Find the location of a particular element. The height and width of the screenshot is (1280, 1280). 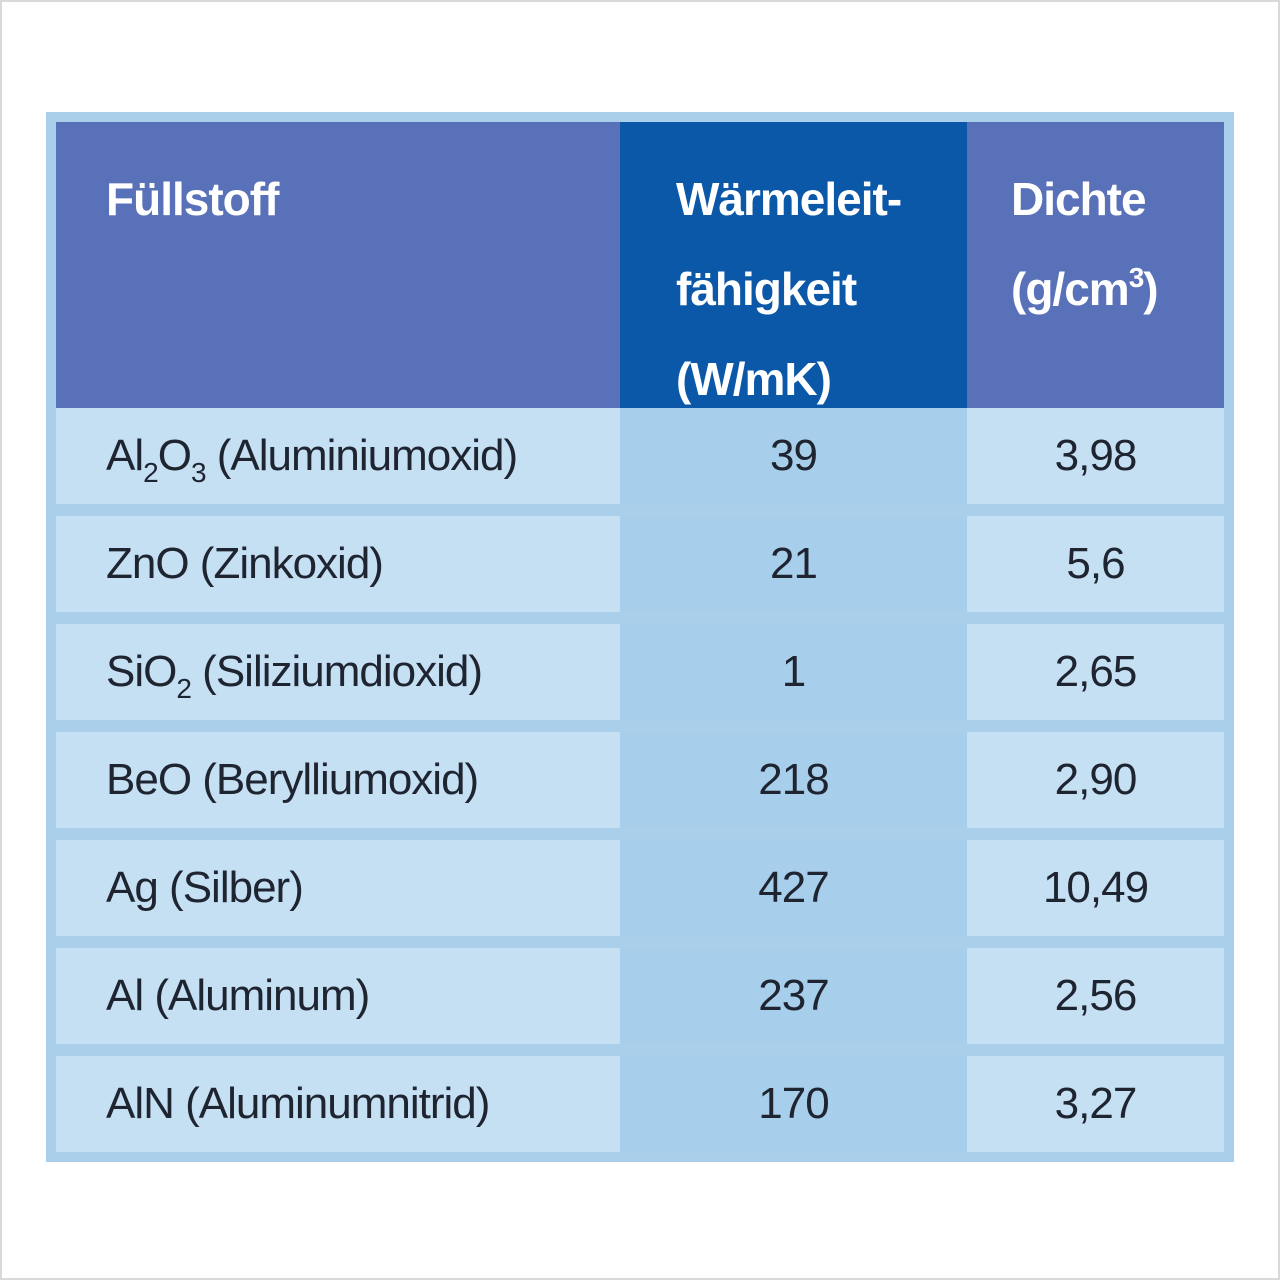

material-label: ZnO (Zinkoxid) is located at coordinates (245, 564).